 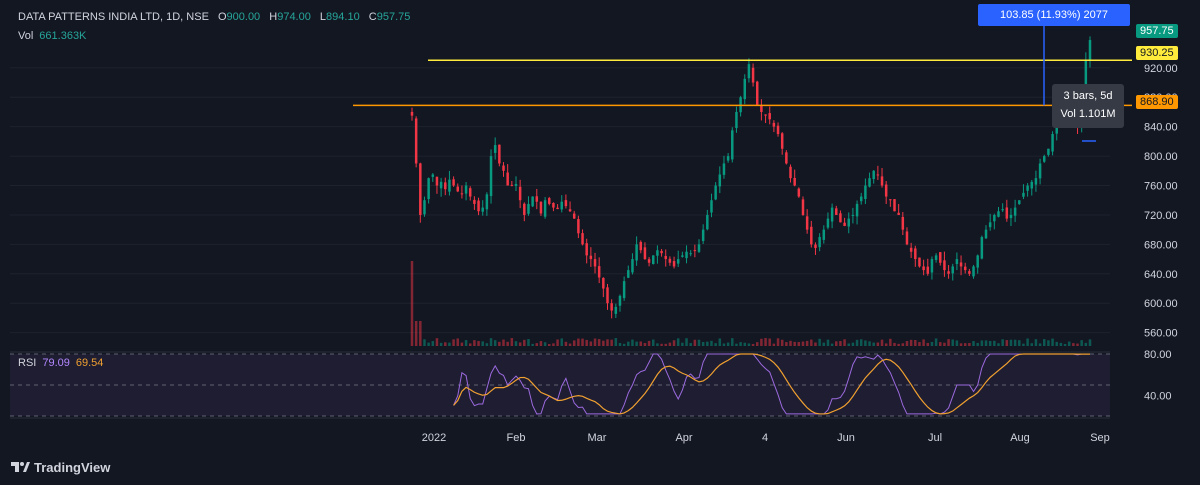 I want to click on low-label: L, so click(x=323, y=17).